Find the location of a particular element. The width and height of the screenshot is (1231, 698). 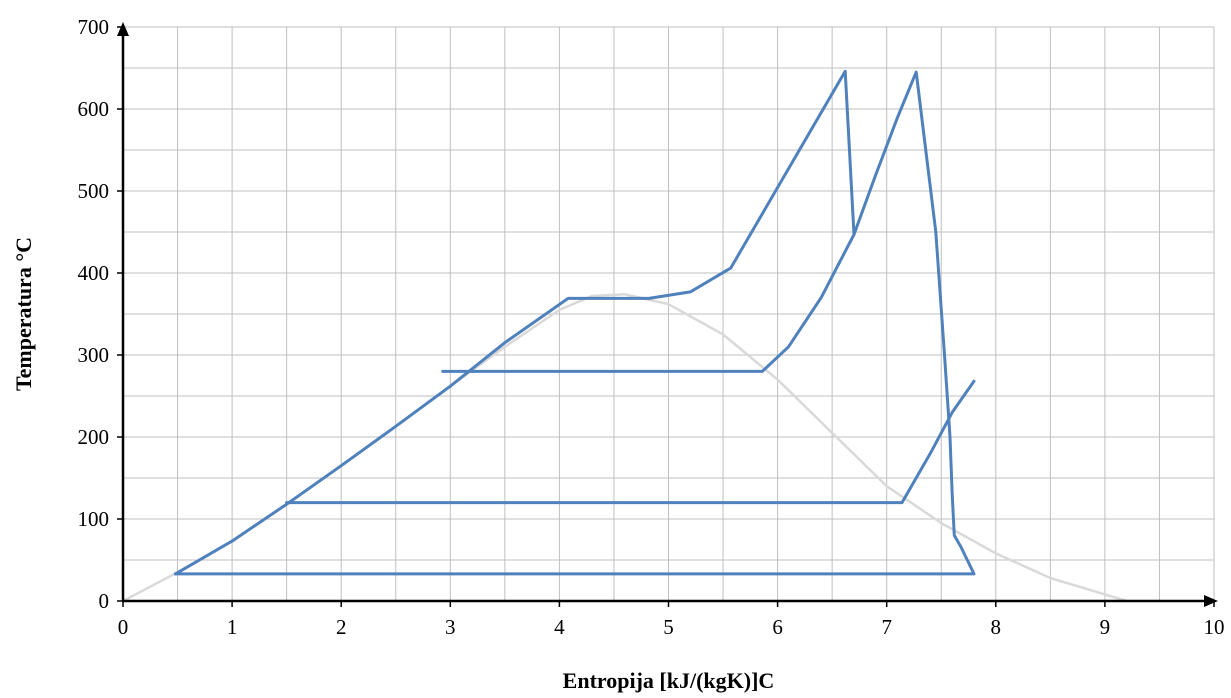

y-tick-label: 500 is located at coordinates (94, 191).